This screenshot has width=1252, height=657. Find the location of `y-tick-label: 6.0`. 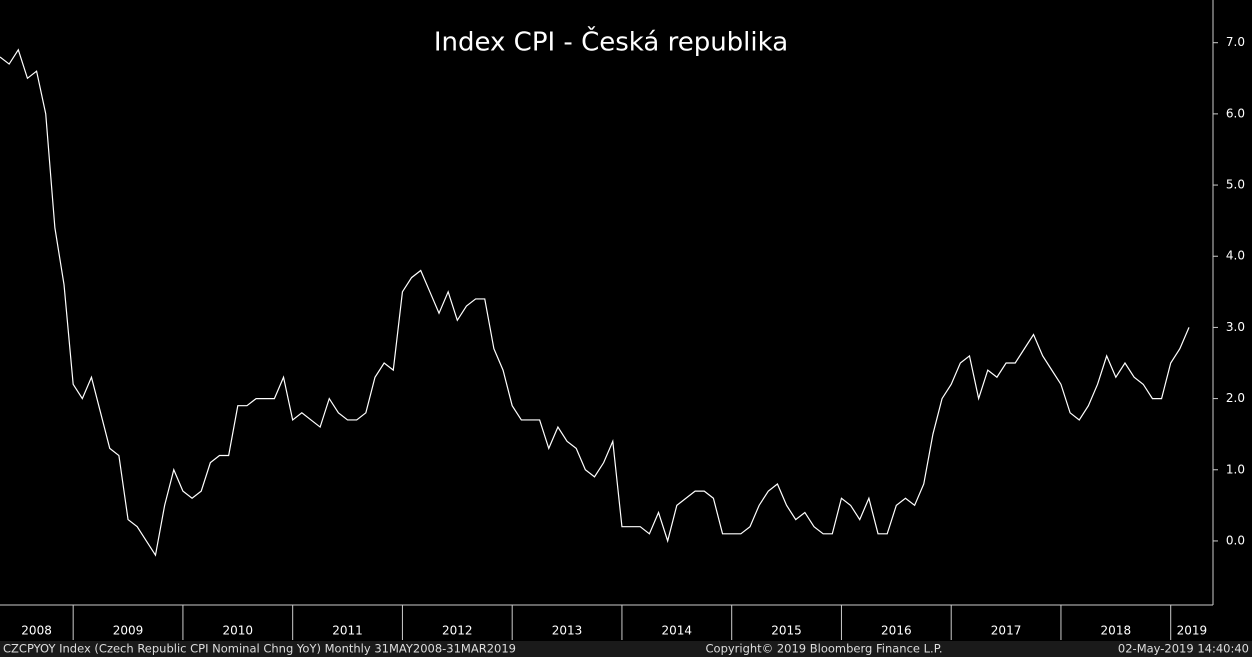

y-tick-label: 6.0 is located at coordinates (1235, 113).